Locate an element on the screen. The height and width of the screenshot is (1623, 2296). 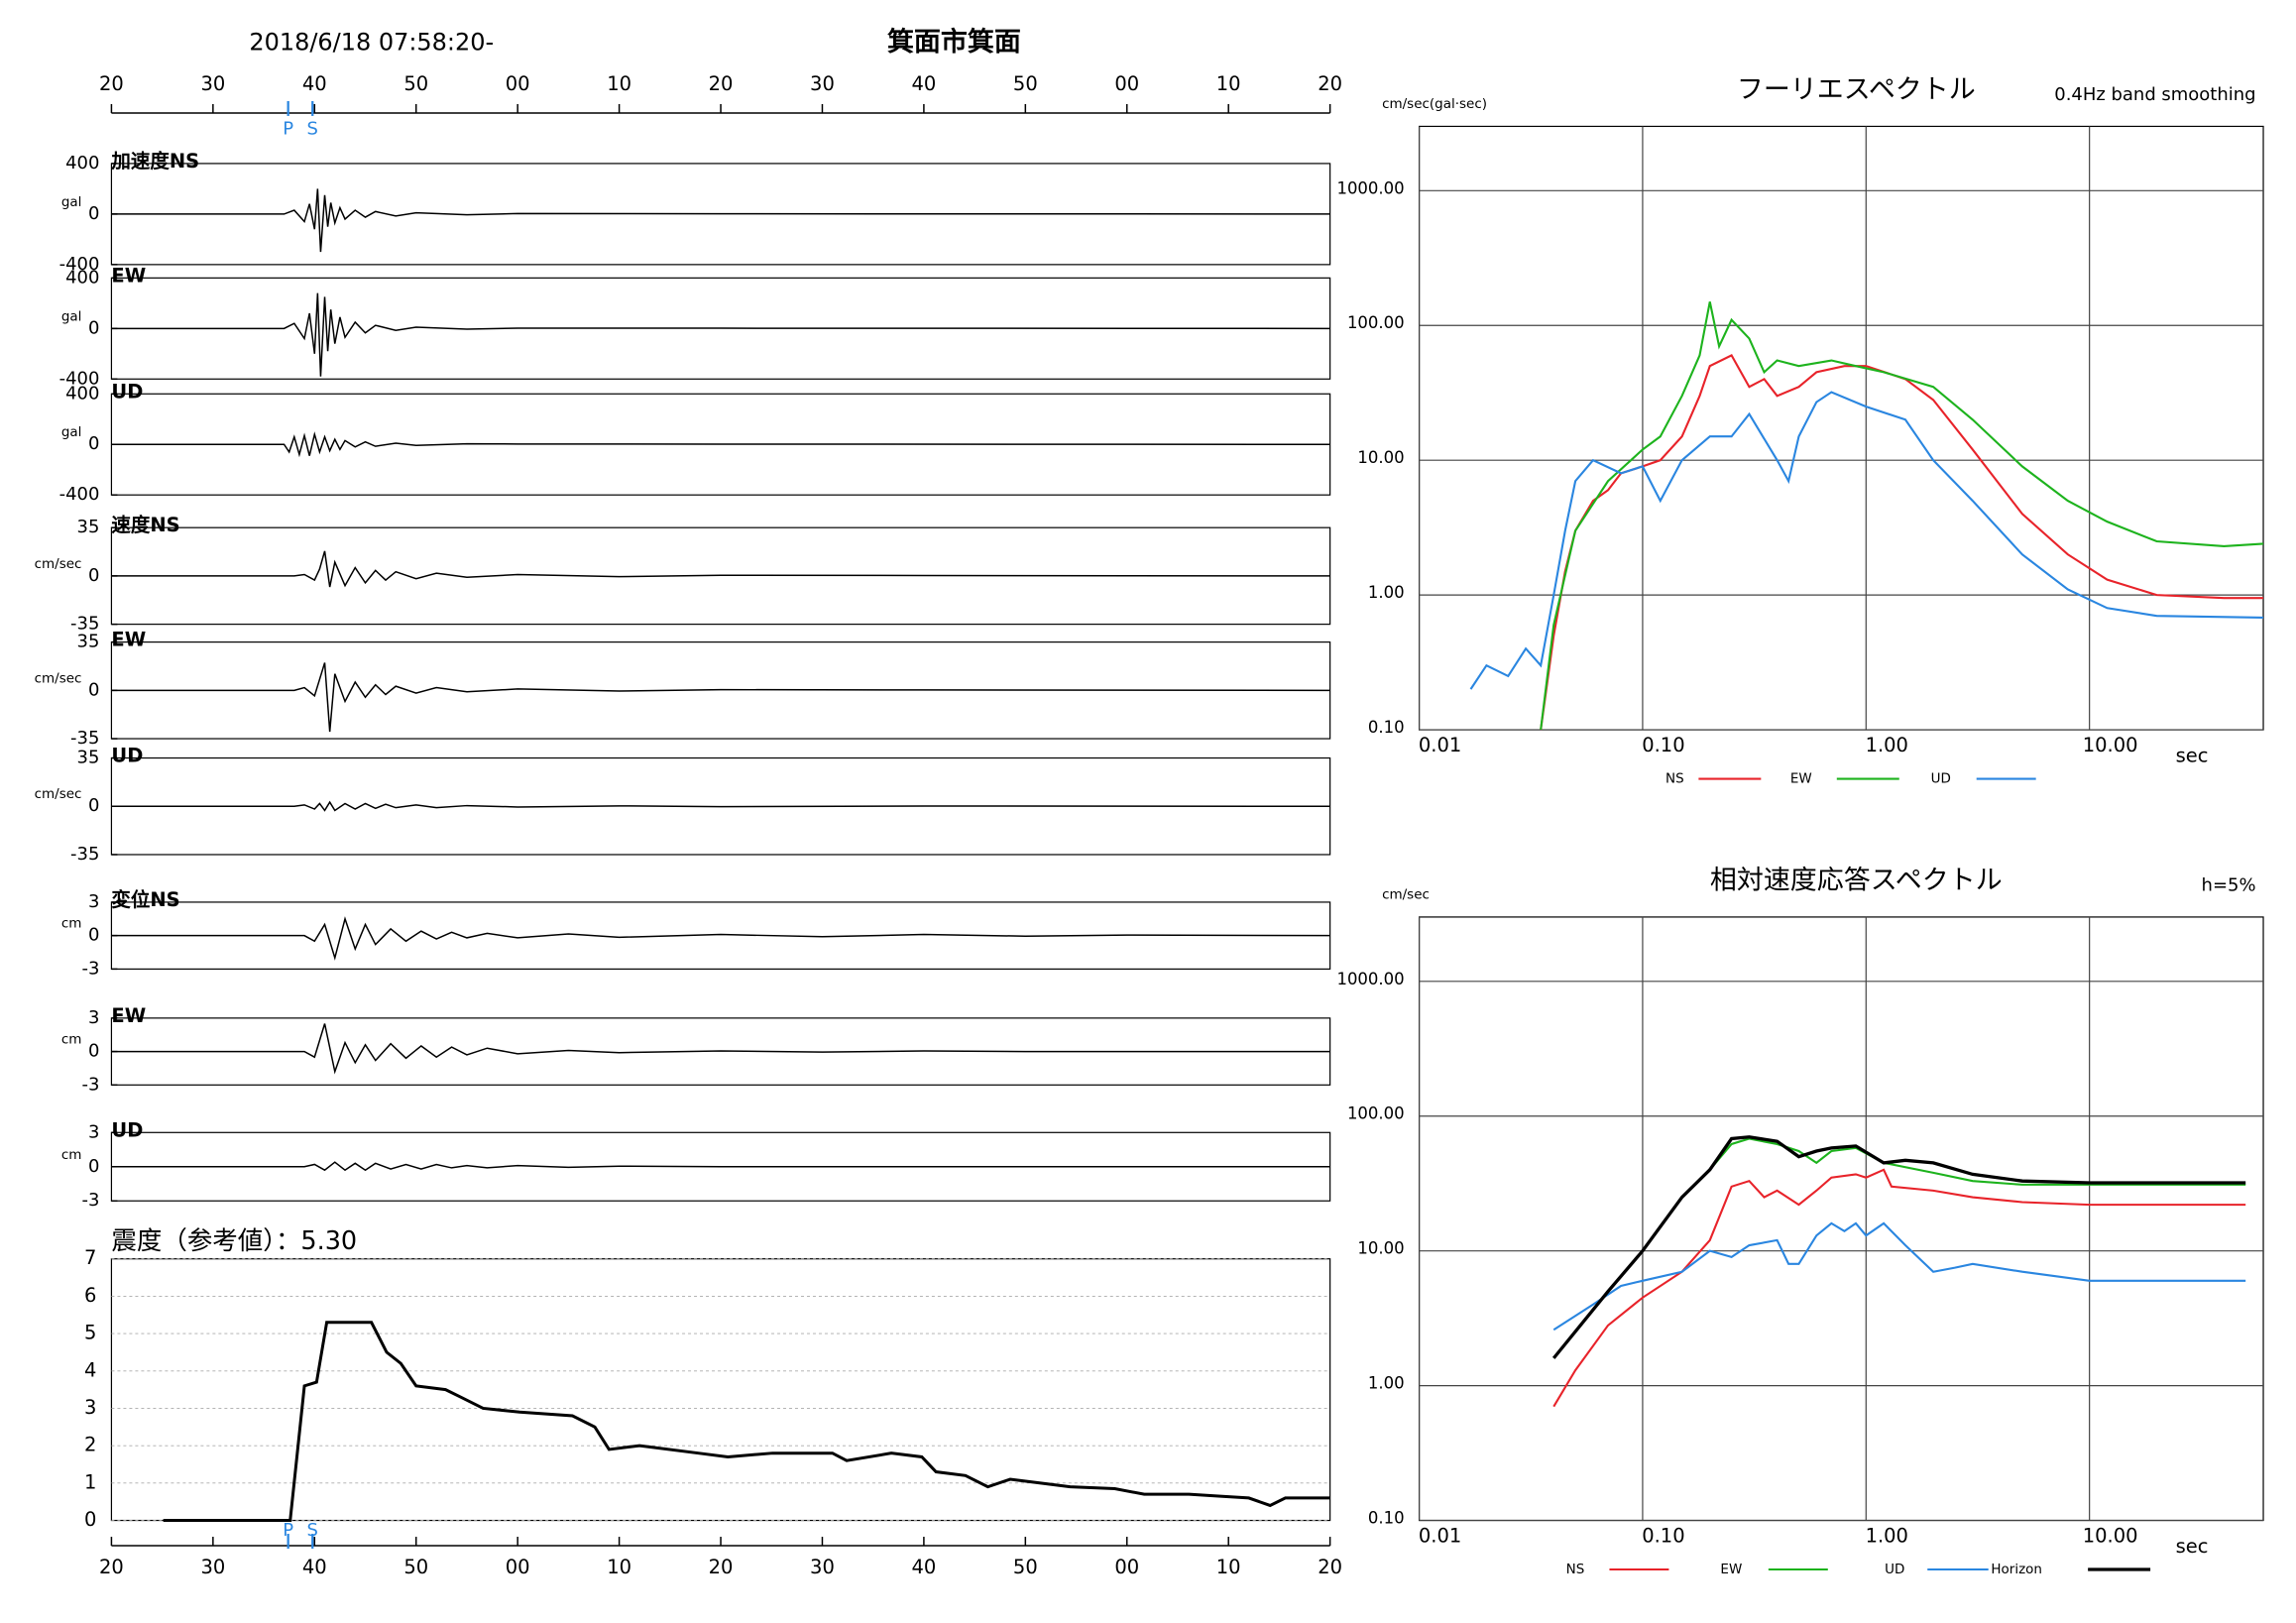
channel-label: UD is located at coordinates (127, 756).